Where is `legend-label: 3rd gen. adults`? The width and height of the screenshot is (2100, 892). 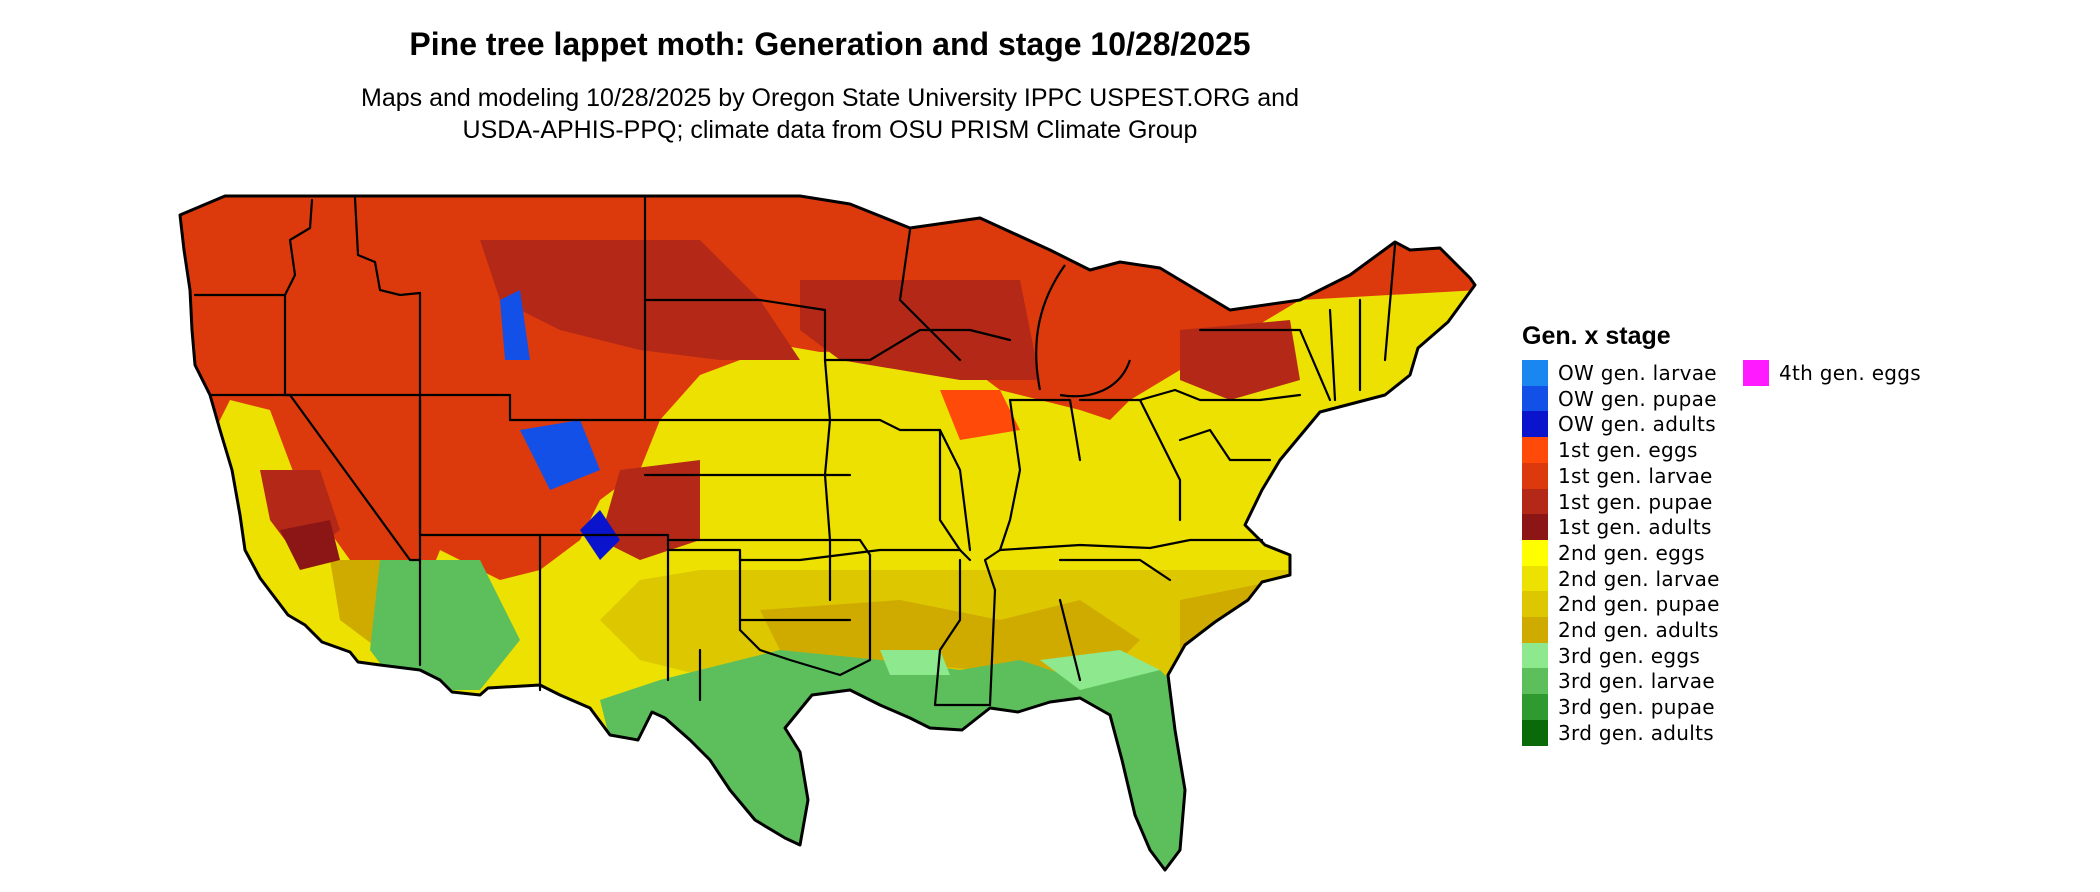 legend-label: 3rd gen. adults is located at coordinates (1636, 733).